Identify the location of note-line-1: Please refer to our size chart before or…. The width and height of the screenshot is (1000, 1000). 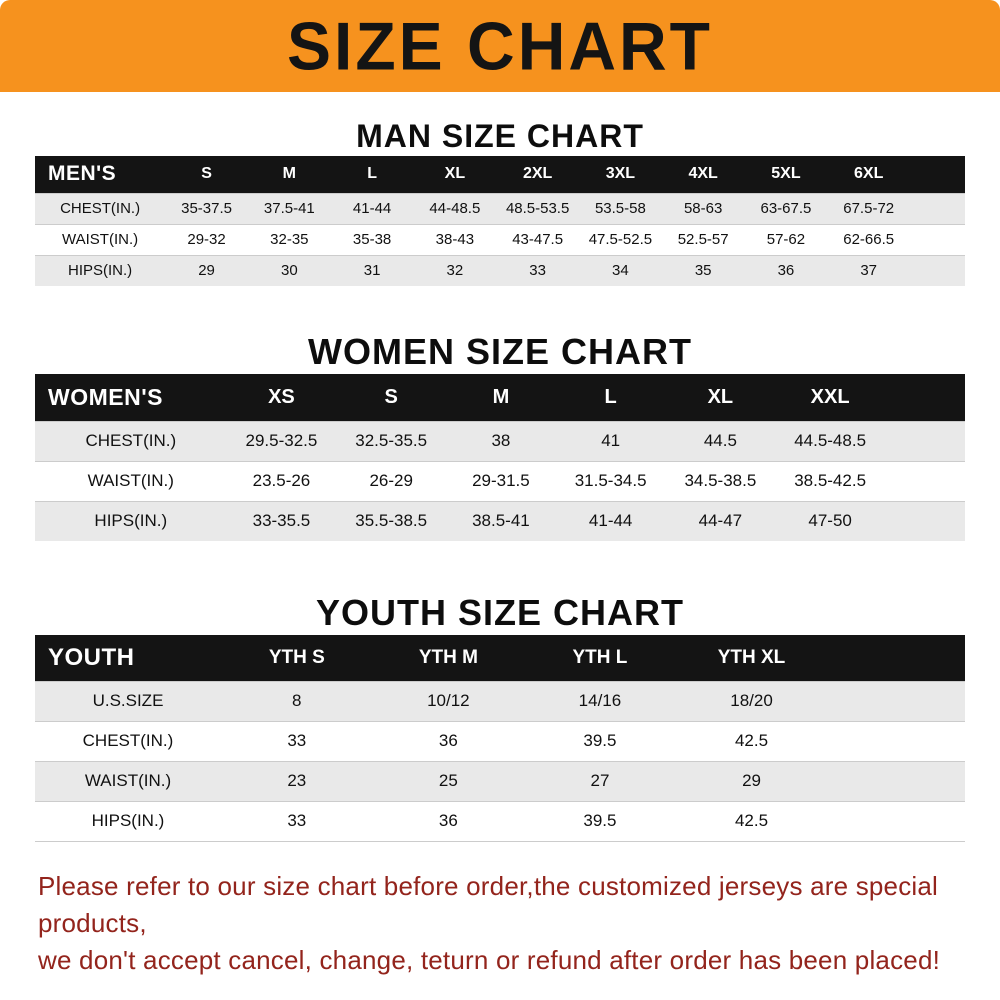
(488, 904).